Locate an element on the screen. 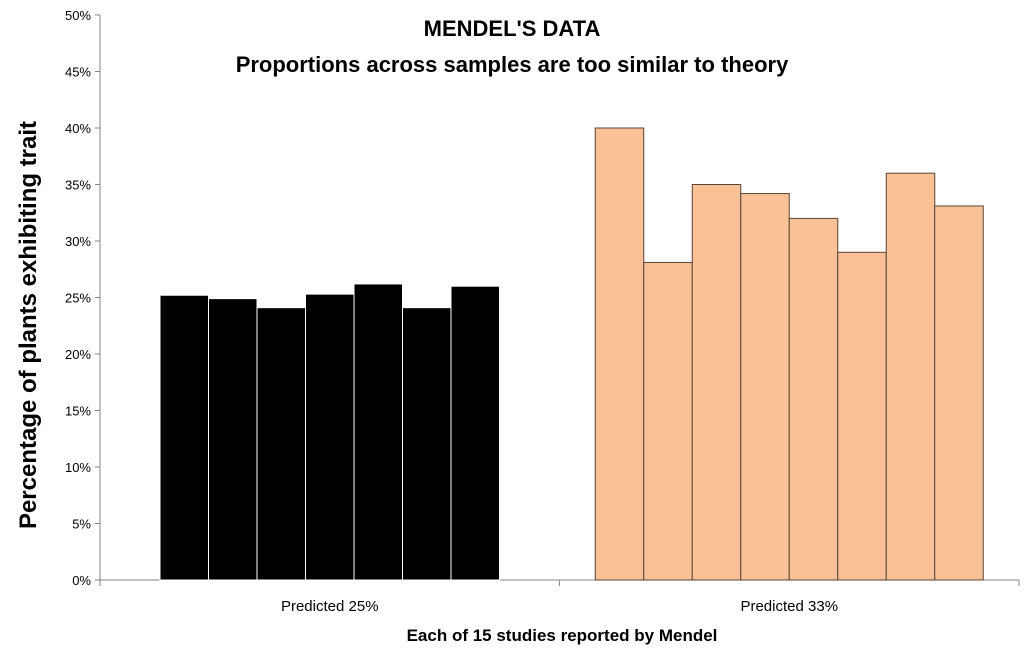 This screenshot has width=1024, height=661. y-axis-label: Percentage of plants exhibiting trait is located at coordinates (28, 325).